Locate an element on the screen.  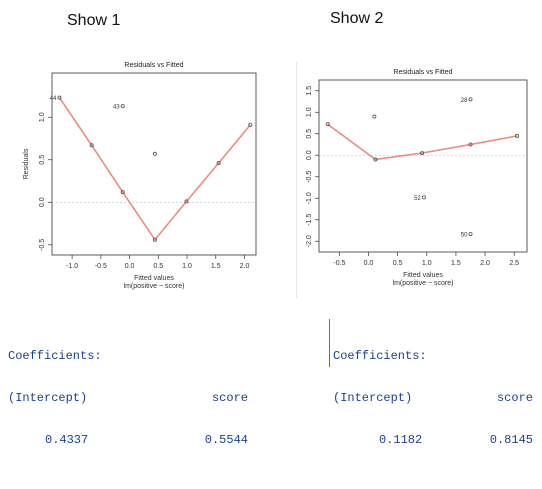
y-tick-label: -1.0 is located at coordinates (309, 198).